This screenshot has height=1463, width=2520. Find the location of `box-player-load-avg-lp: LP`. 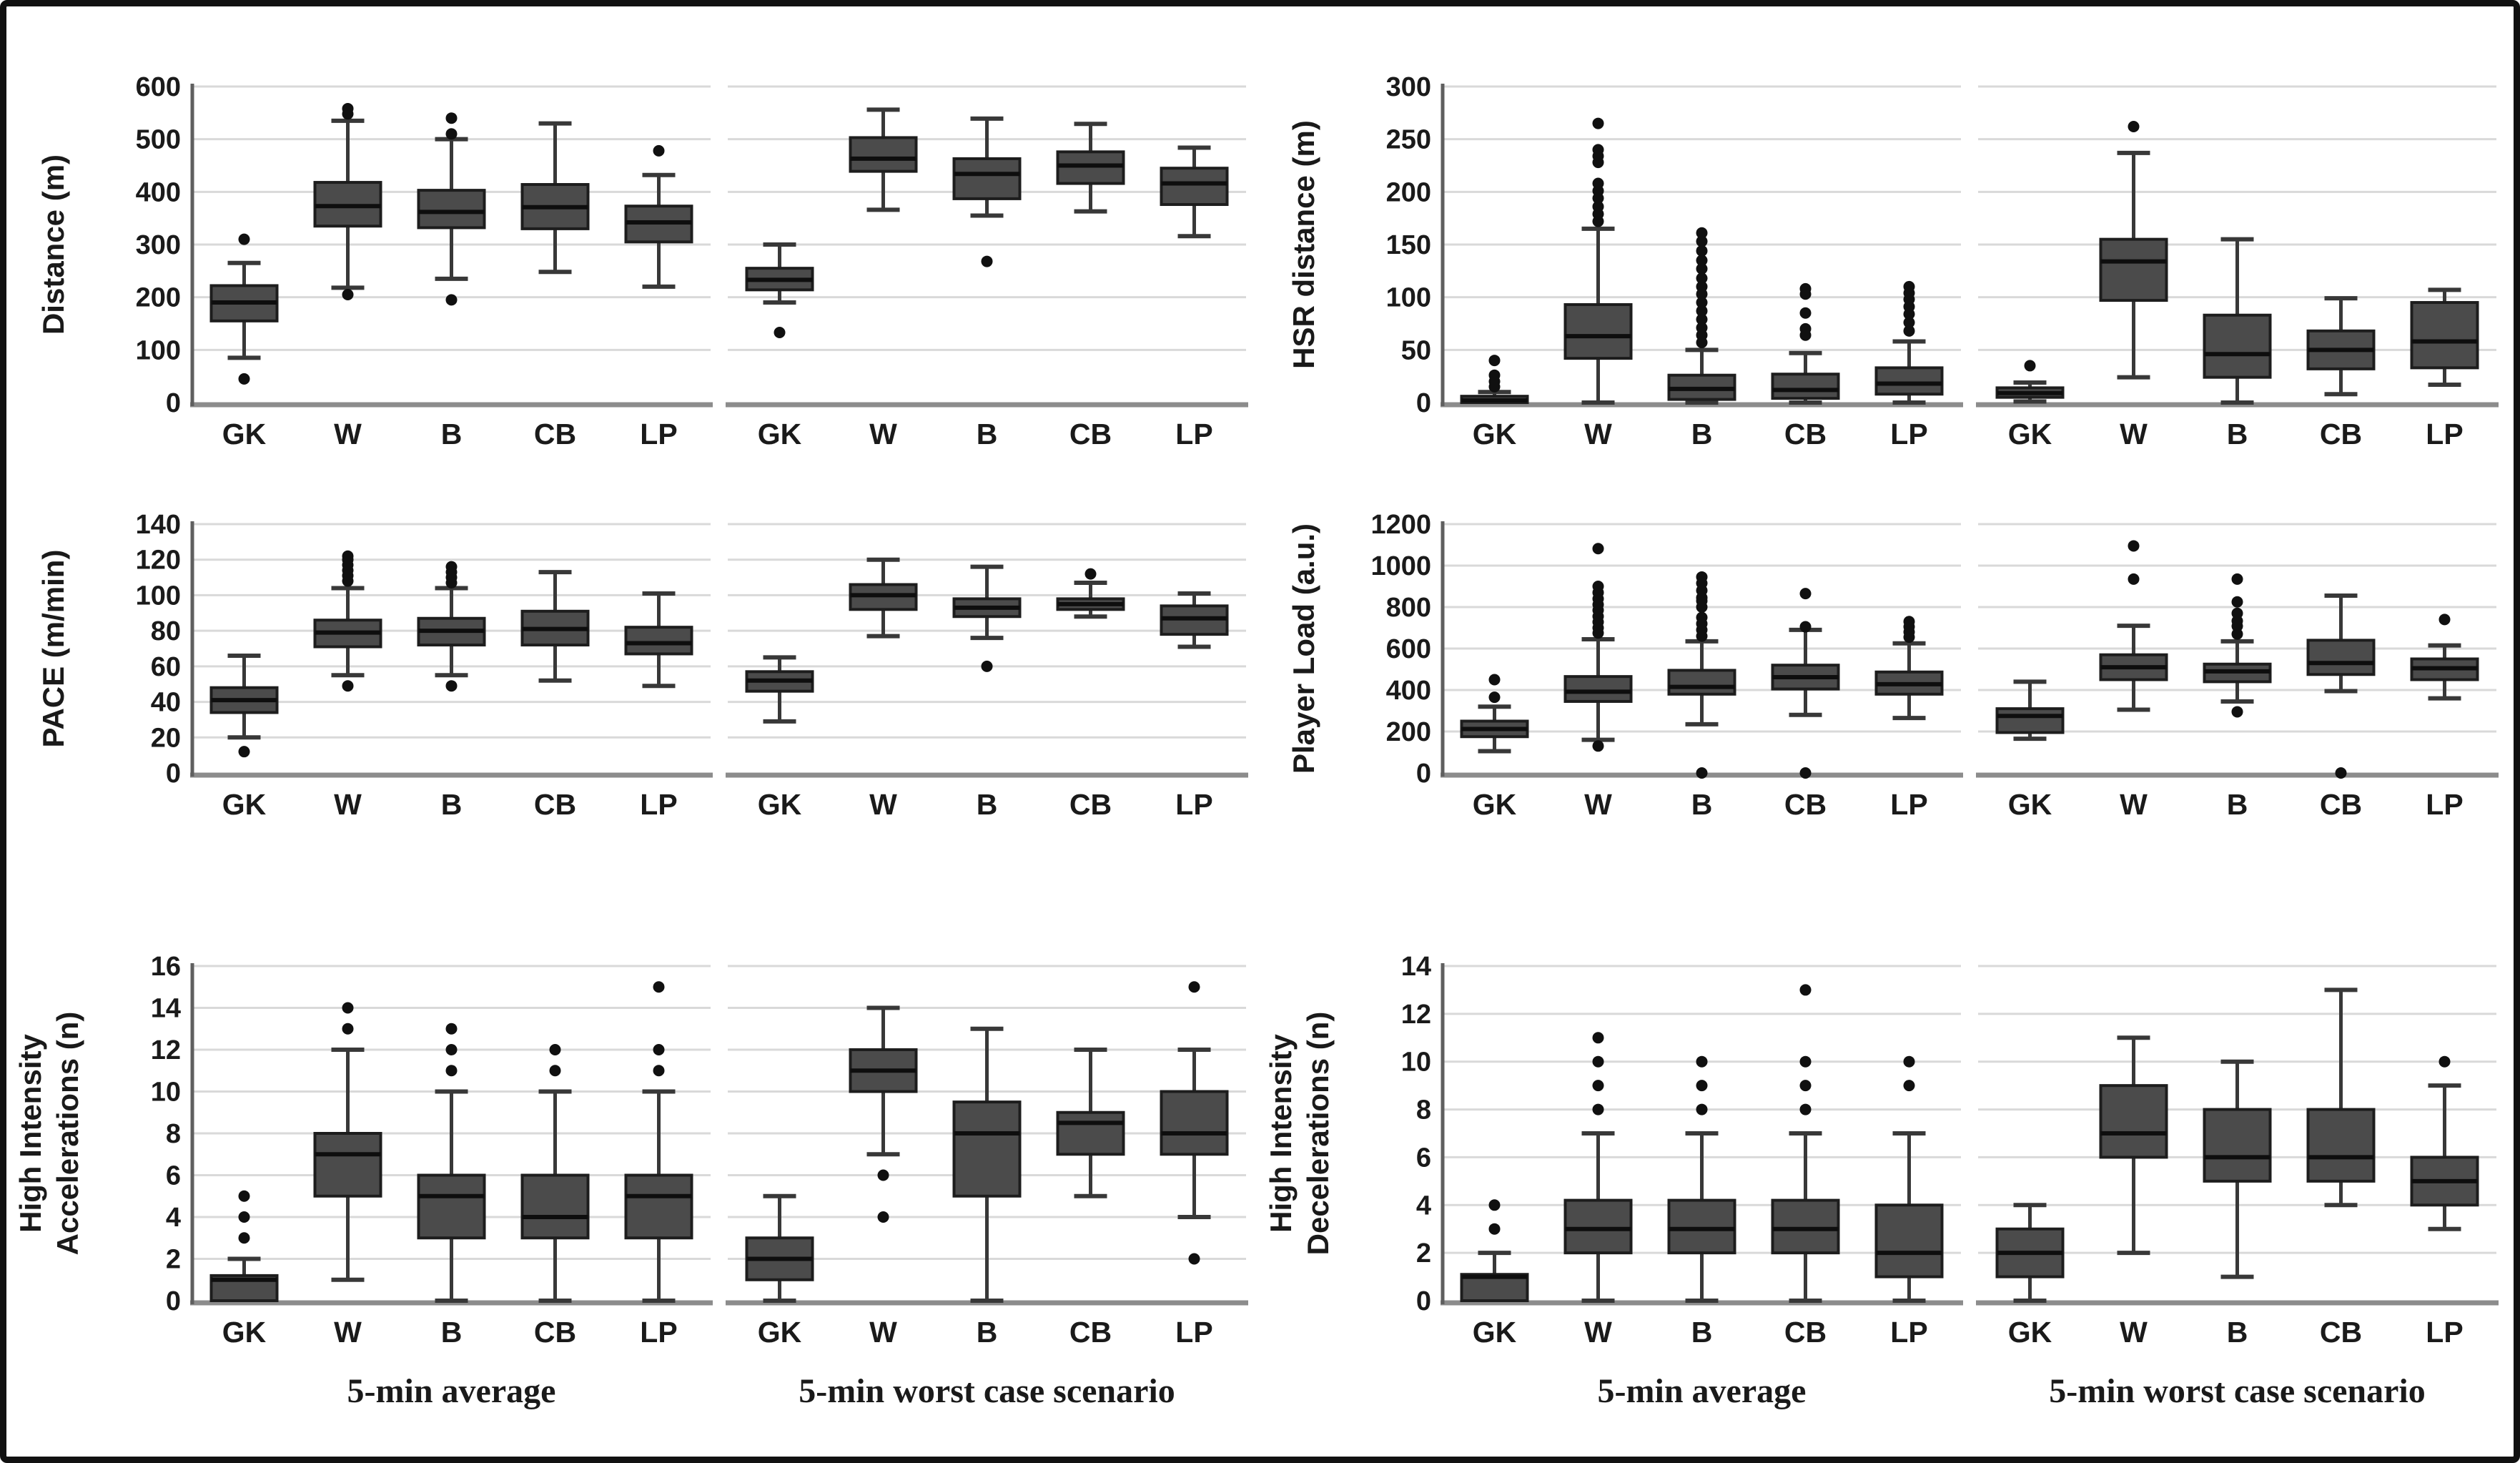

box-player-load-avg-lp: LP is located at coordinates (1909, 718).